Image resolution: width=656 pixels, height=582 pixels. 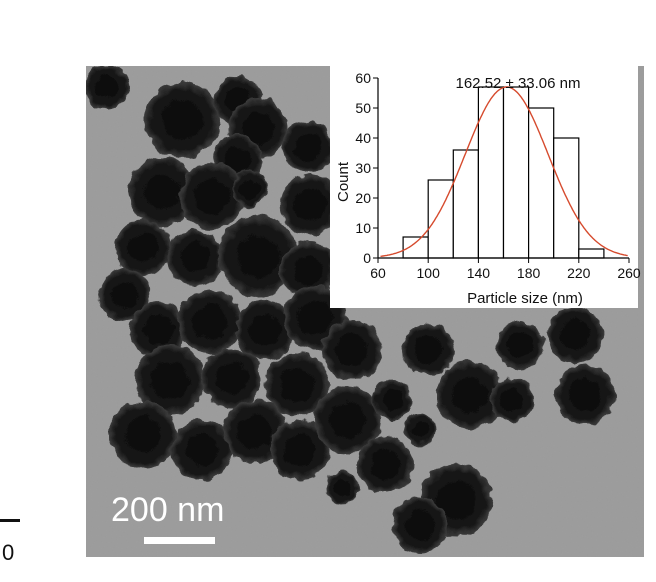 I want to click on x-tick-label: 260, so click(x=629, y=273).